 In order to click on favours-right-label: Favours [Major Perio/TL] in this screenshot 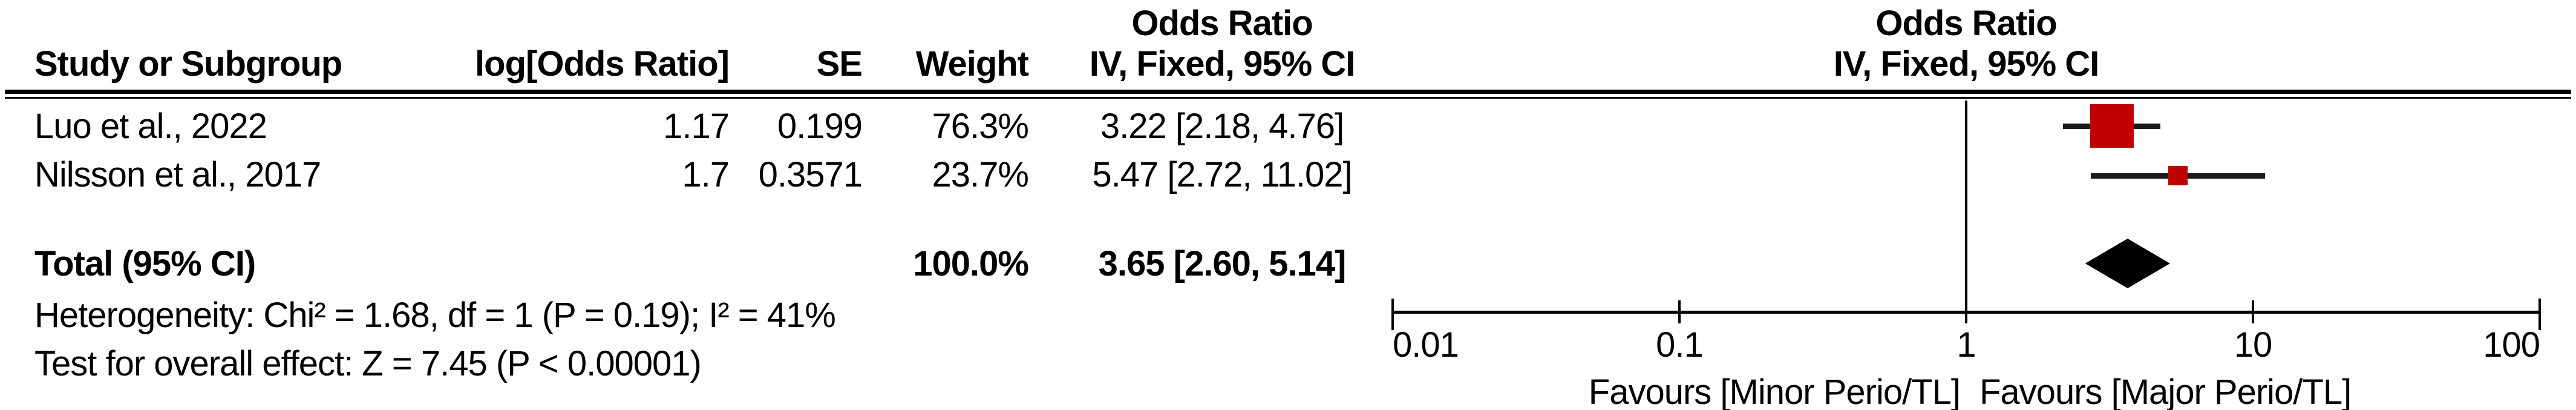, I will do `click(2165, 391)`.